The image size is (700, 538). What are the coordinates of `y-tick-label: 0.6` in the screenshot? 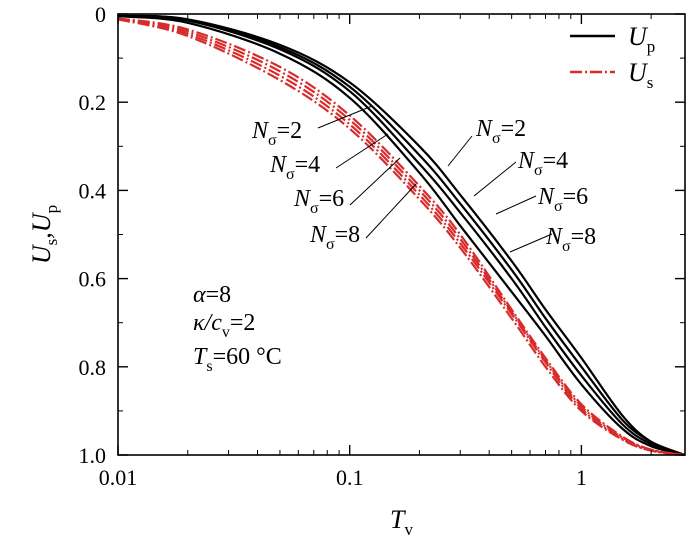 It's located at (93, 279).